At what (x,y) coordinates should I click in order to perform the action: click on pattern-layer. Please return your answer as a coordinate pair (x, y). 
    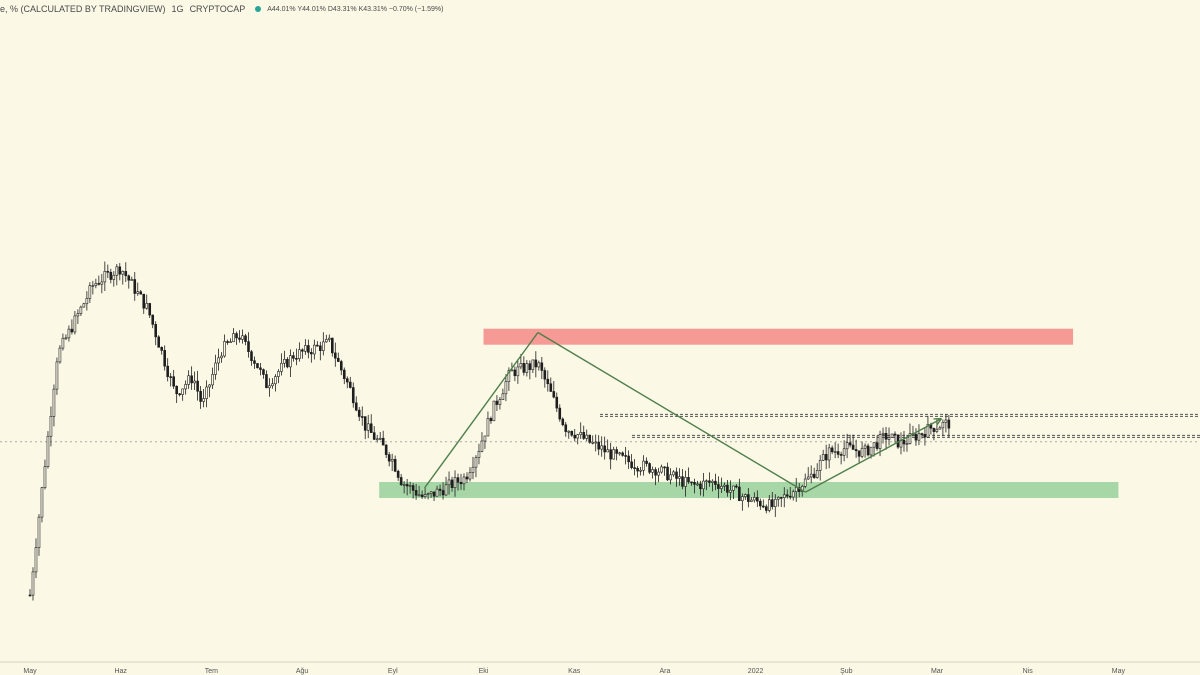
    Looking at the image, I should click on (683, 412).